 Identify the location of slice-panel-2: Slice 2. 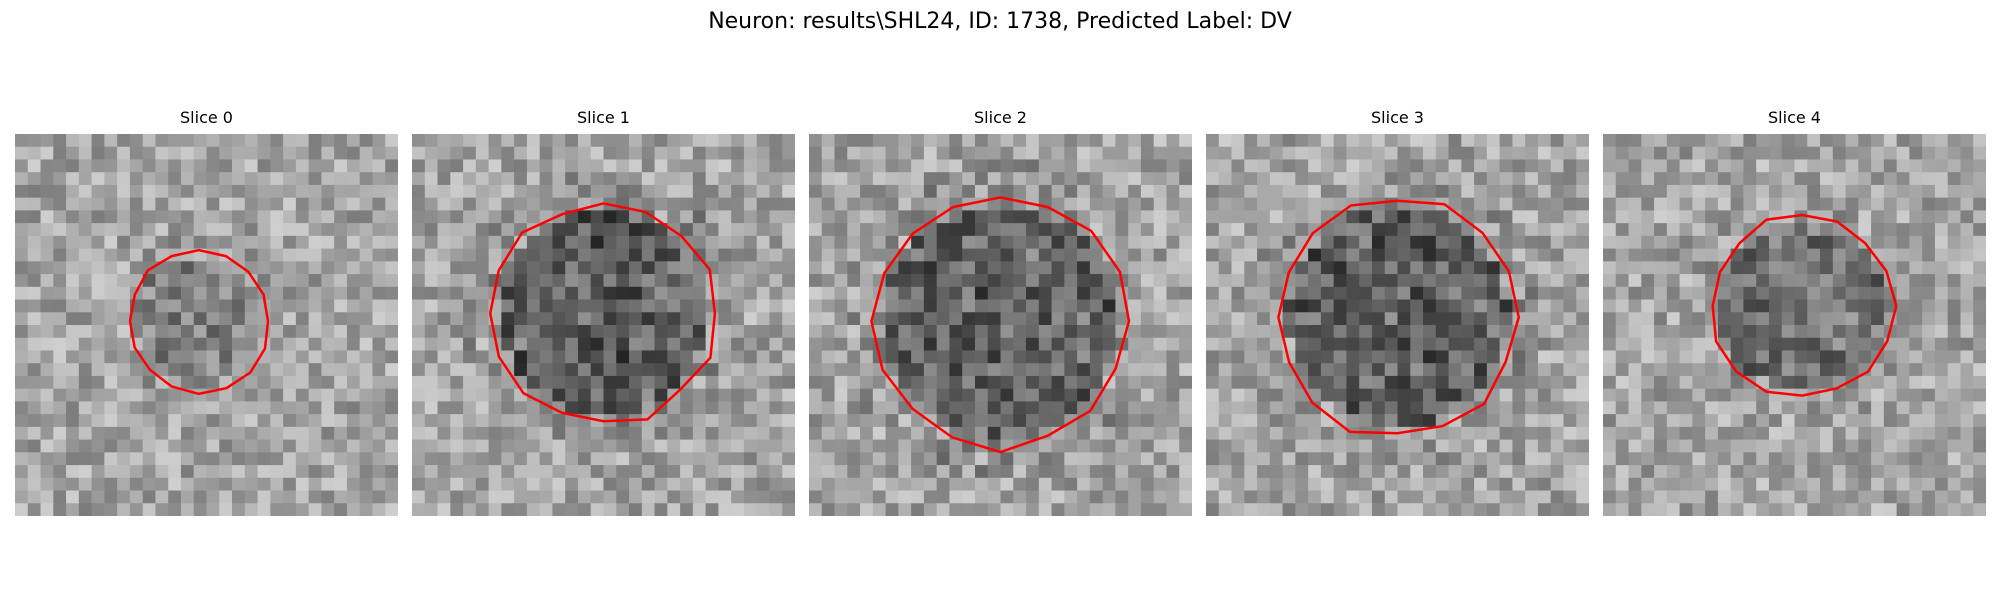
(1000, 312).